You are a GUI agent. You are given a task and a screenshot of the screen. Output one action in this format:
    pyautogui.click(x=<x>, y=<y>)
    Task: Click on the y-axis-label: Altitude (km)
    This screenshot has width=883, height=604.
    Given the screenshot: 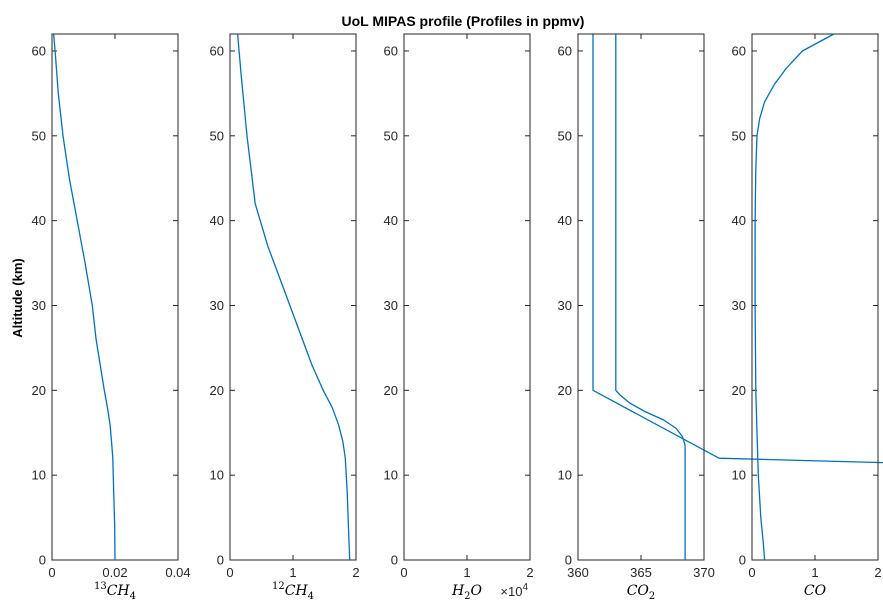 What is the action you would take?
    pyautogui.click(x=17, y=297)
    